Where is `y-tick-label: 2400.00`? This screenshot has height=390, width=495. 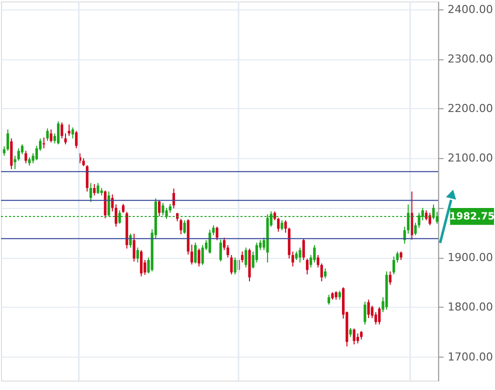 y-tick-label: 2400.00 is located at coordinates (470, 9).